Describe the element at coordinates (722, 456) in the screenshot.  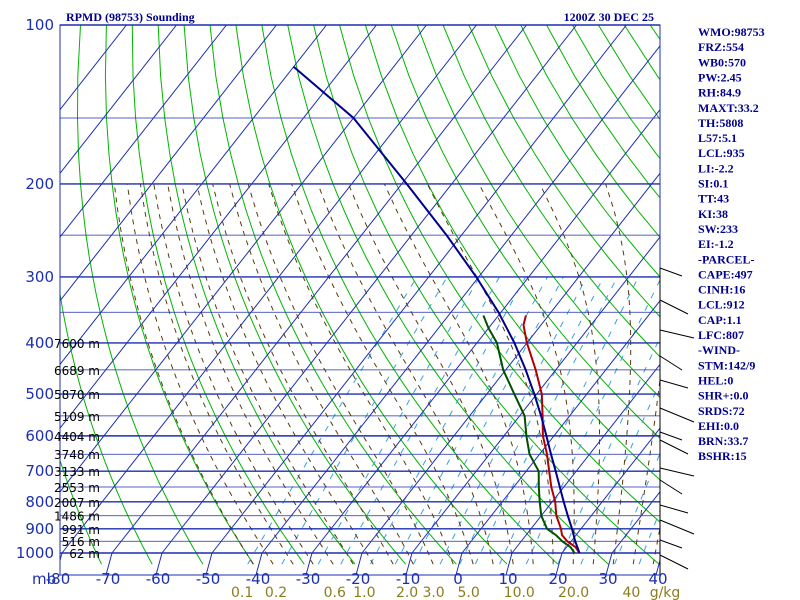
I see `index-value: BSHR:15` at that location.